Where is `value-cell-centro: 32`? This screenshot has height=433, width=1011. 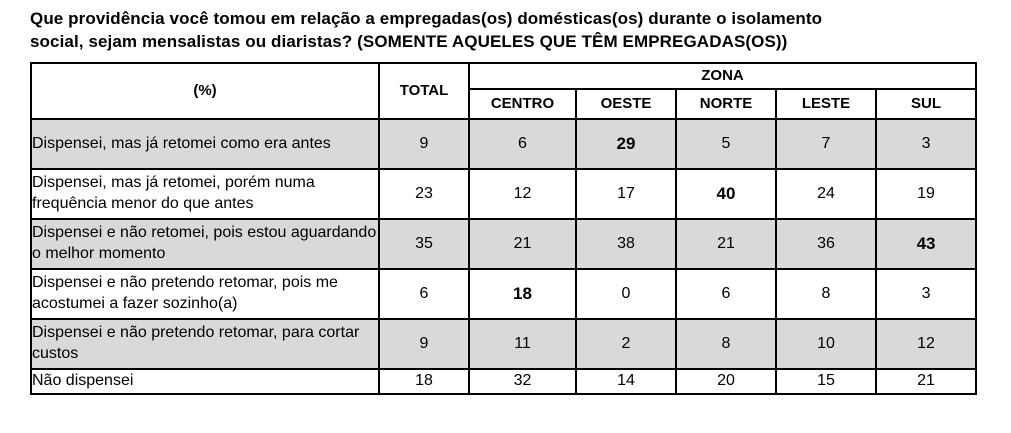 value-cell-centro: 32 is located at coordinates (522, 381).